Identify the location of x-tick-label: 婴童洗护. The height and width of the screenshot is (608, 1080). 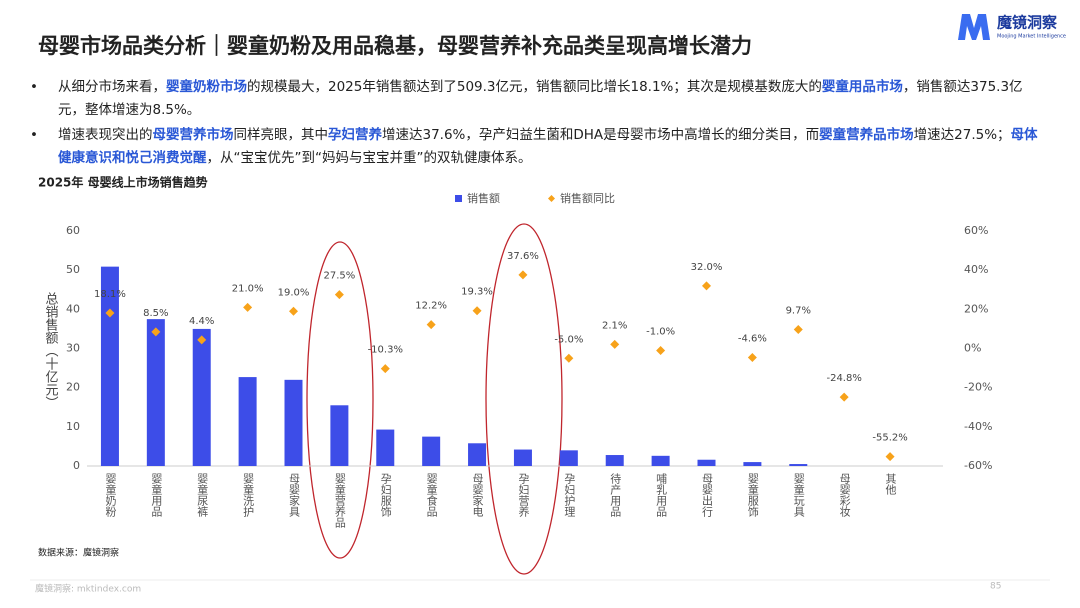
(248, 495).